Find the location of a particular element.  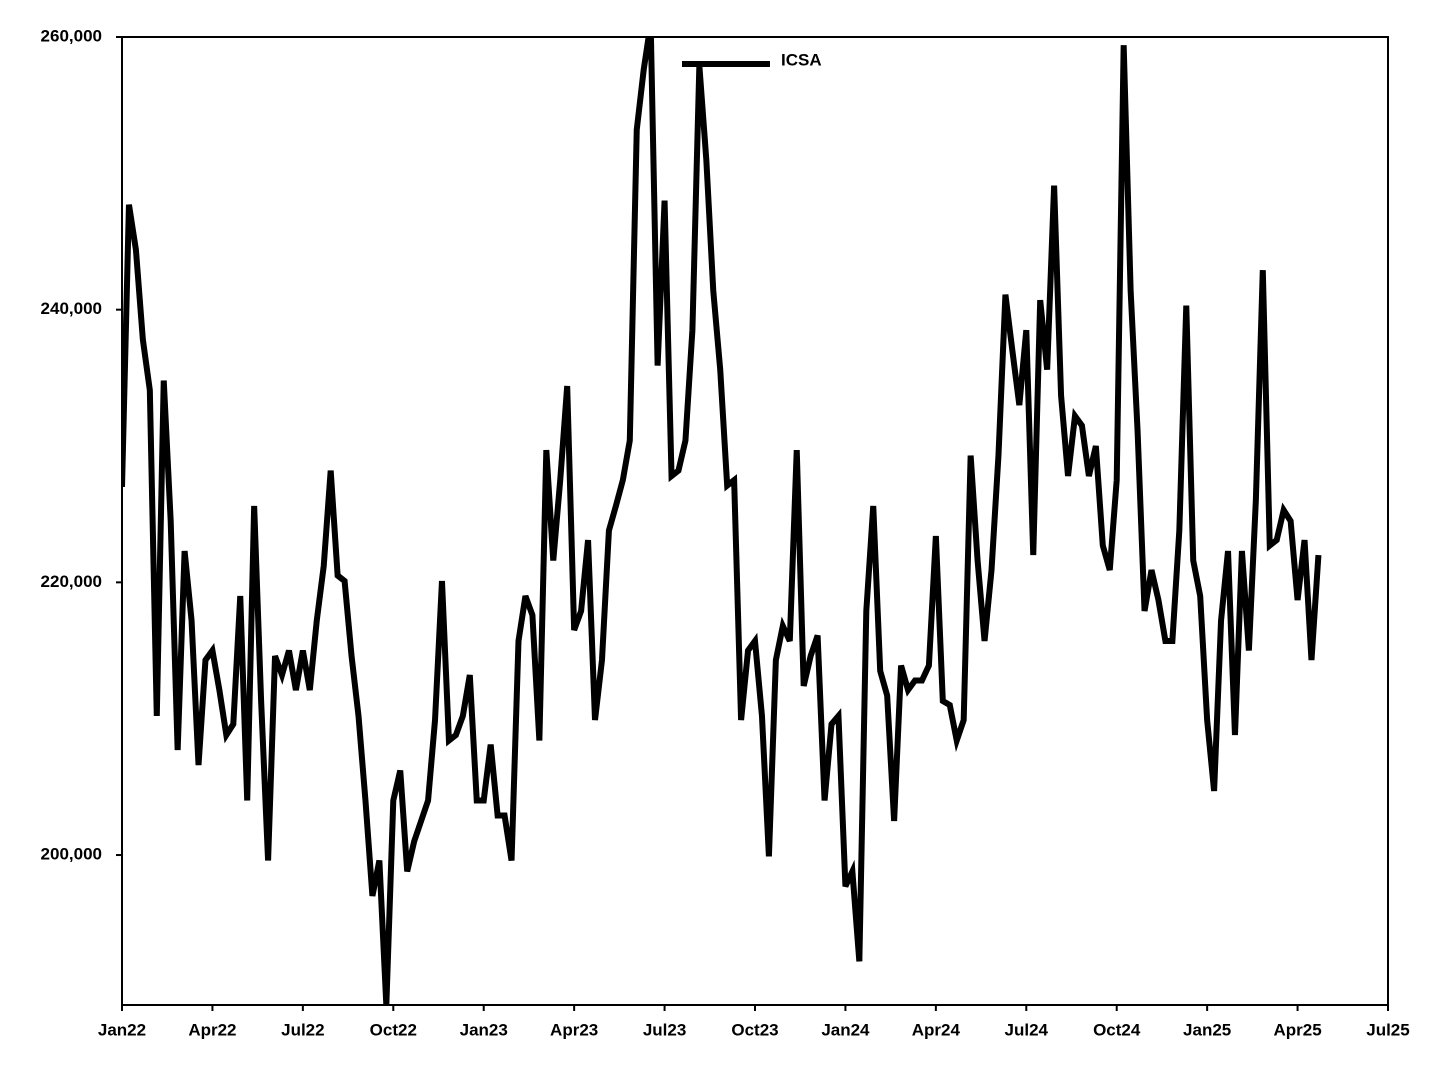

x-tick-label: Apr22 is located at coordinates (212, 1029).